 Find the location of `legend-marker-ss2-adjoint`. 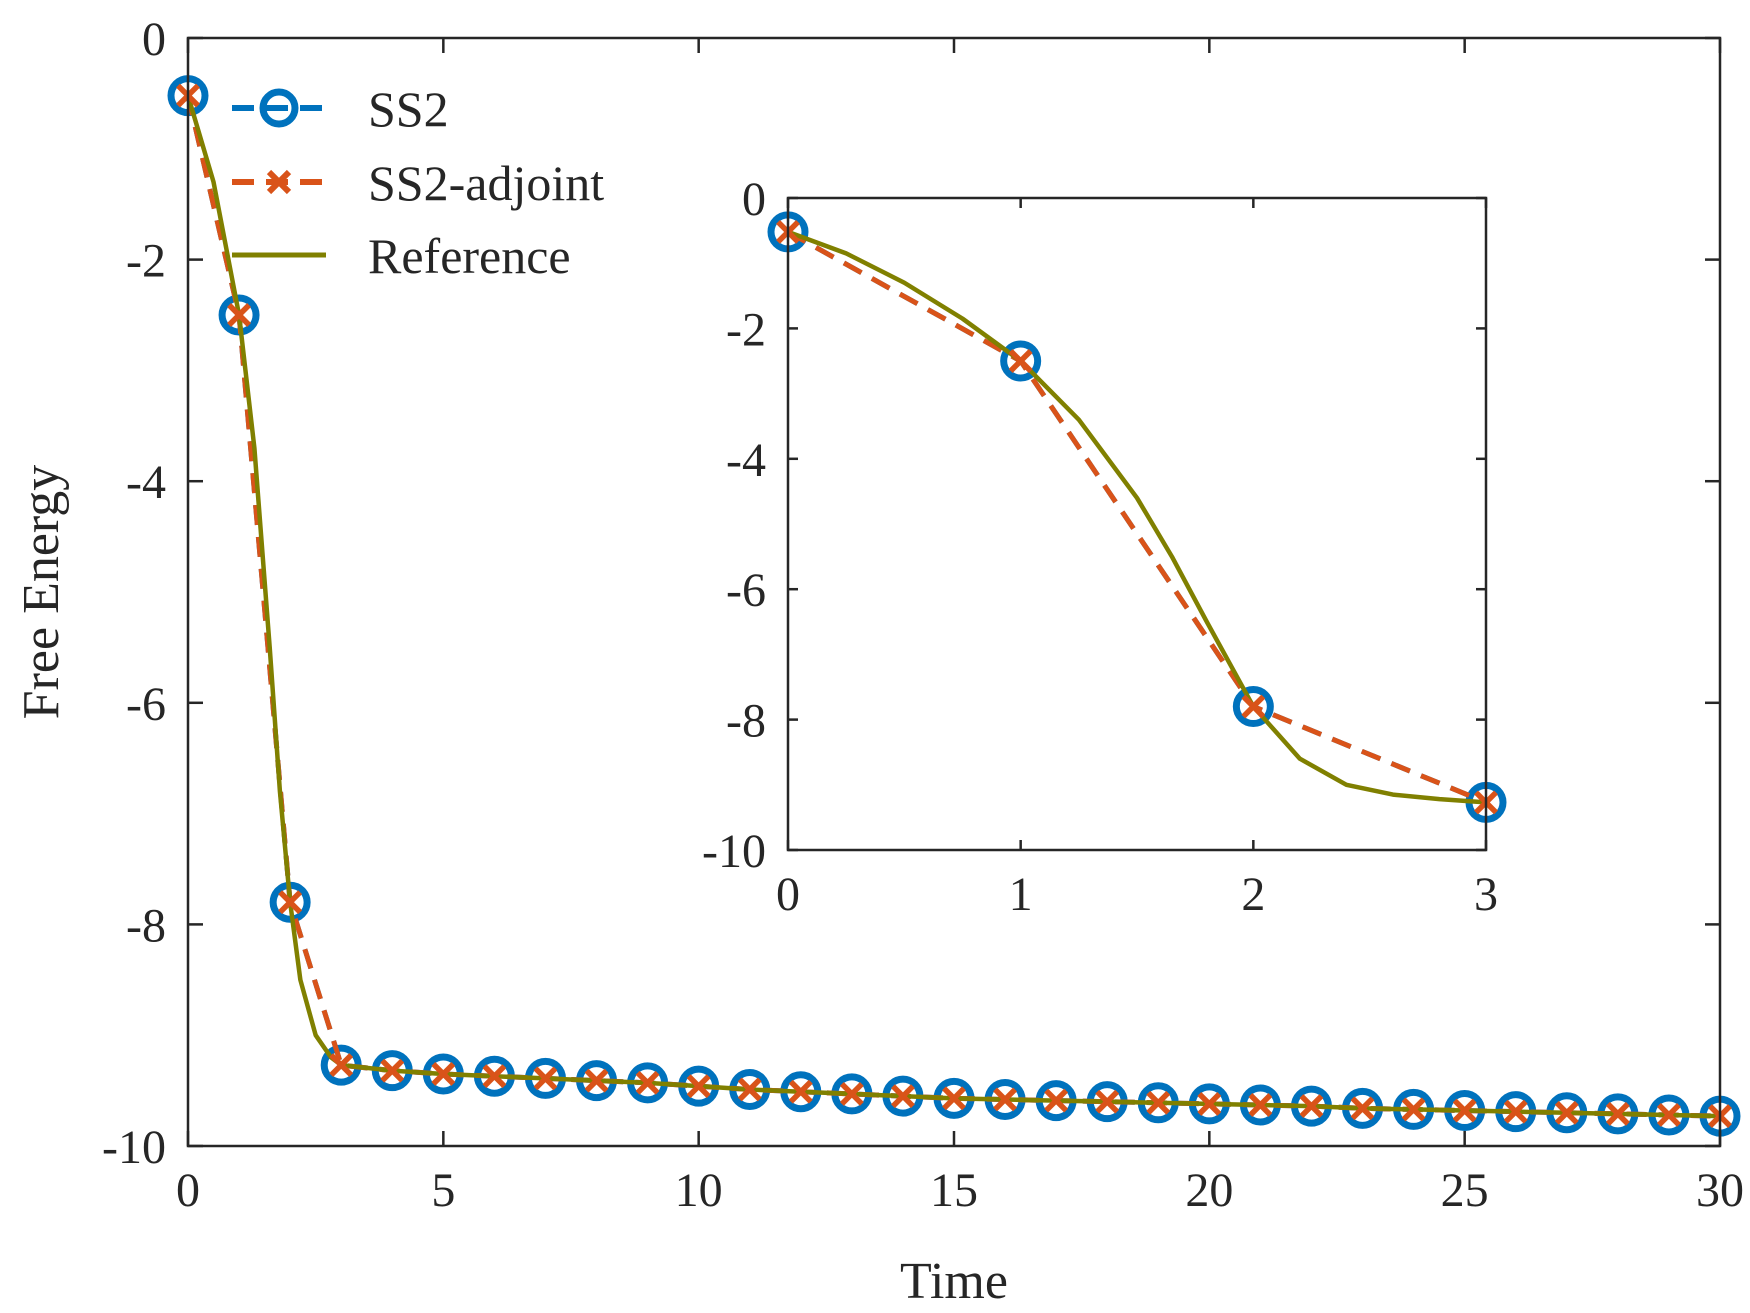

legend-marker-ss2-adjoint is located at coordinates (279, 182).